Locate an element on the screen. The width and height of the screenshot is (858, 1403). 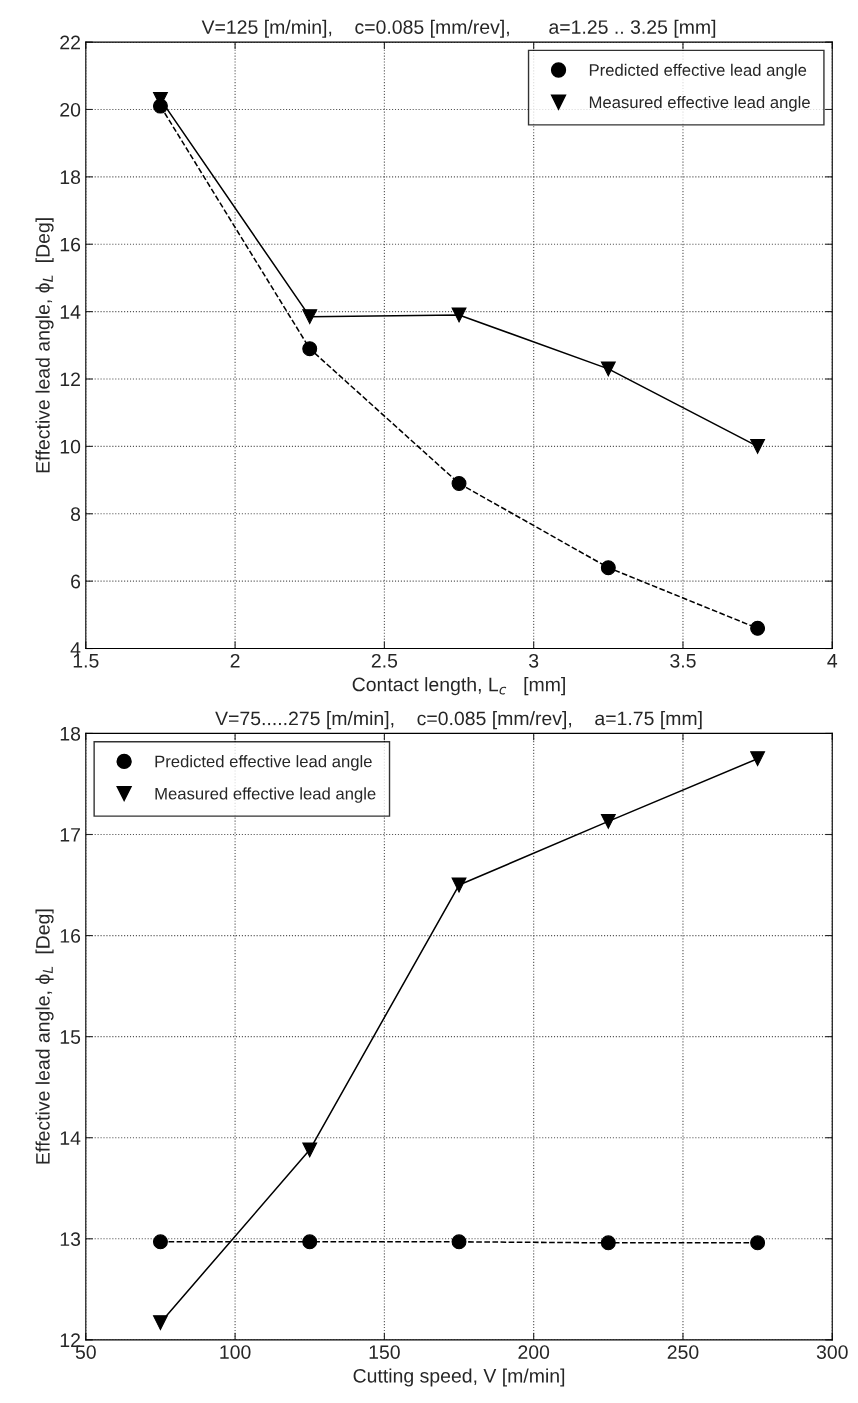
x-tick-label: 100 is located at coordinates (235, 1352).